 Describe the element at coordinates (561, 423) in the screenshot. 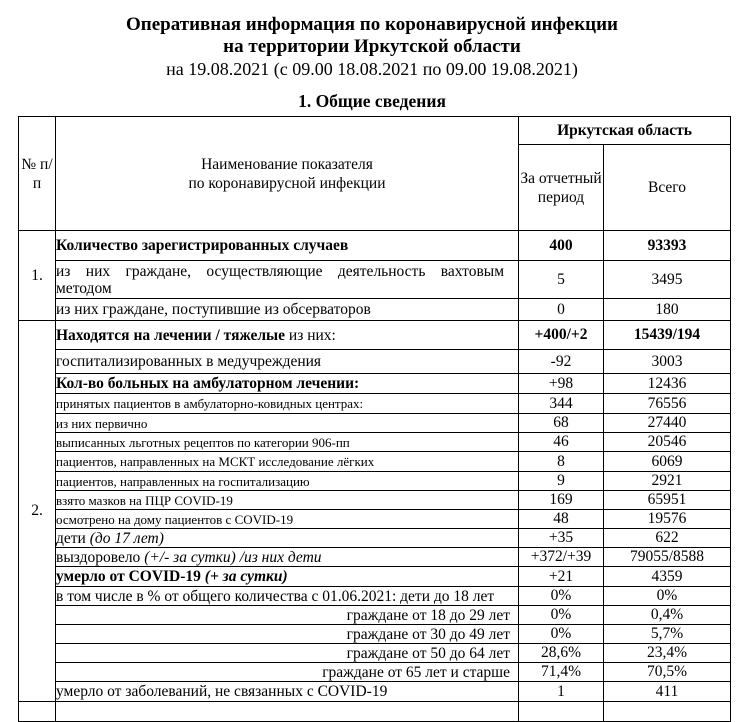

I see `period-value-cell: 68` at that location.